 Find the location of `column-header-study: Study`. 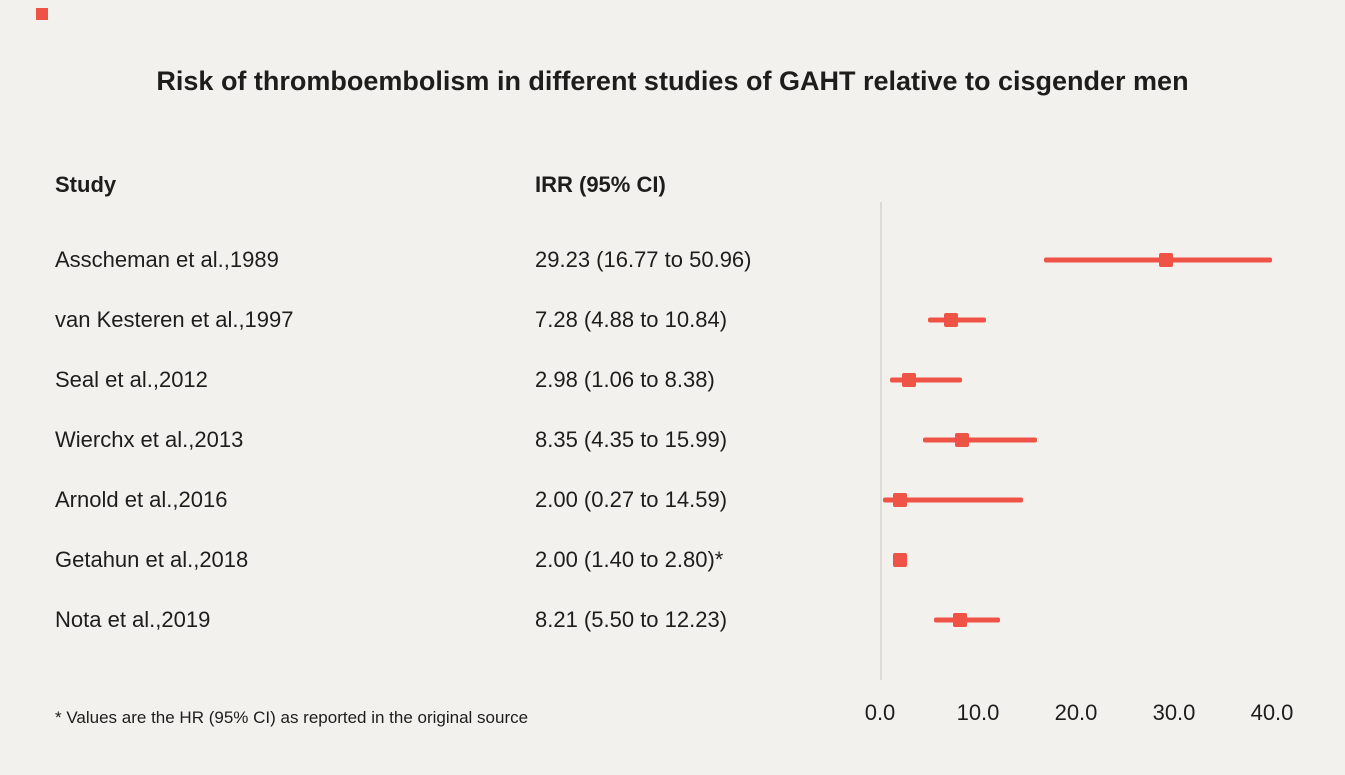

column-header-study: Study is located at coordinates (86, 184).